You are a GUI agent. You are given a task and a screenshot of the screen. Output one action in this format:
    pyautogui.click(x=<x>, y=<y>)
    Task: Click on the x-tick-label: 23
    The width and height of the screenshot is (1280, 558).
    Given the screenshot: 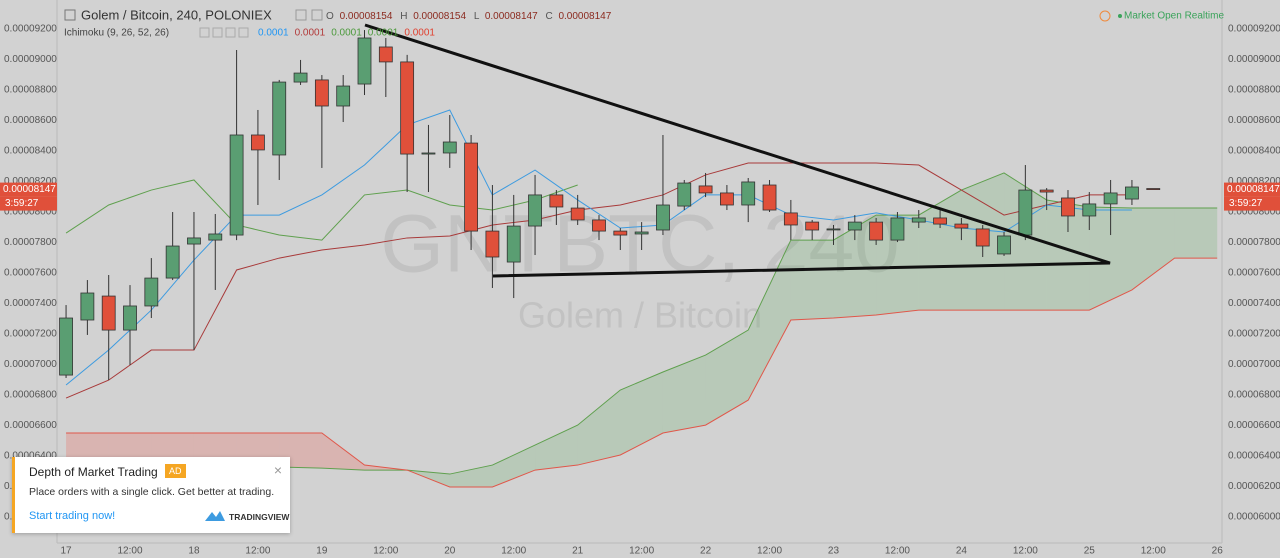 What is the action you would take?
    pyautogui.click(x=834, y=551)
    